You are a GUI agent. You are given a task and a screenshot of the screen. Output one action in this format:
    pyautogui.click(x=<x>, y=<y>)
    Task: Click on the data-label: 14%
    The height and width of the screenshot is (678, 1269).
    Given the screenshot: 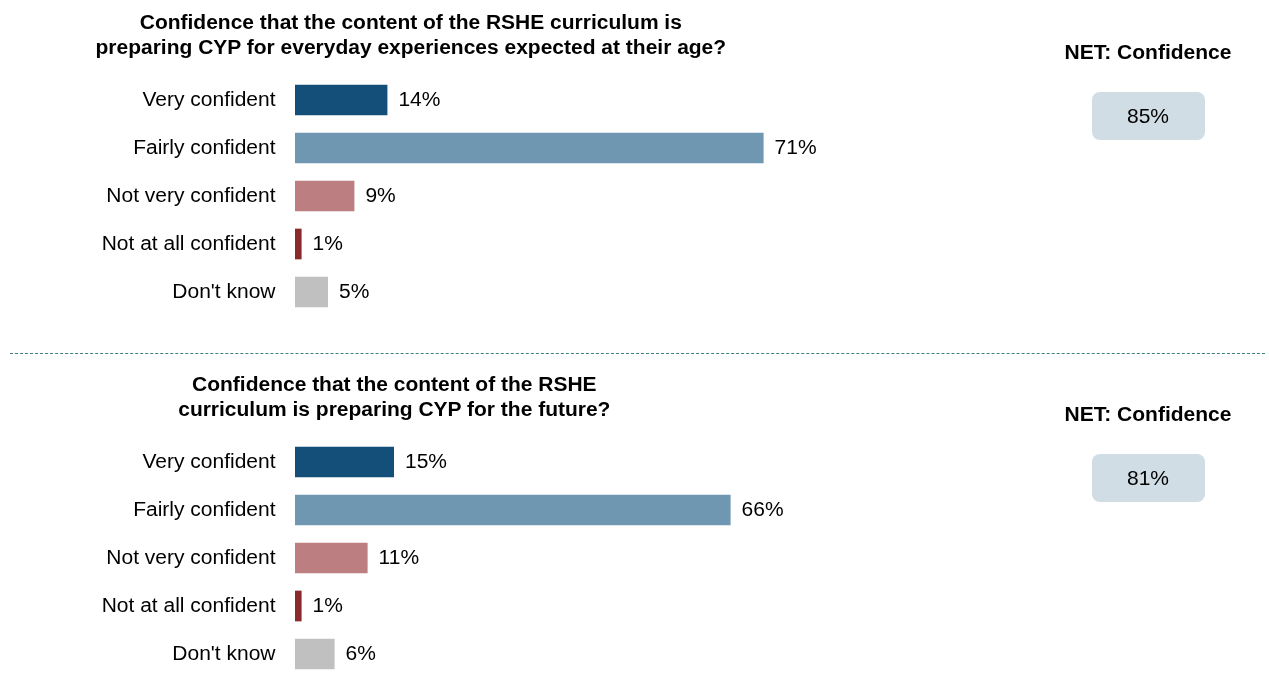 What is the action you would take?
    pyautogui.click(x=419, y=98)
    